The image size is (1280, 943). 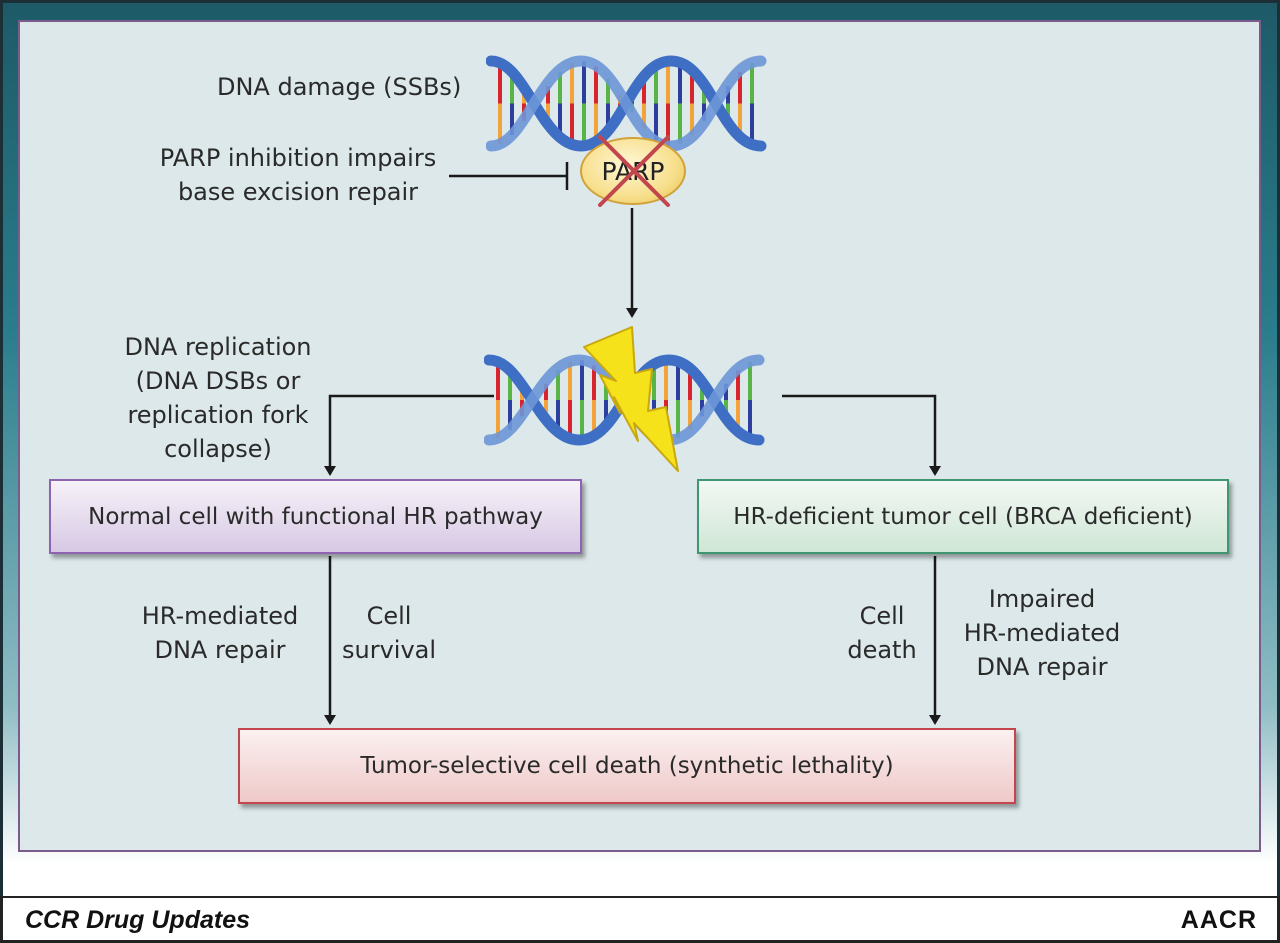 I want to click on journal-series-title: CCR Drug Updates, so click(x=138, y=920).